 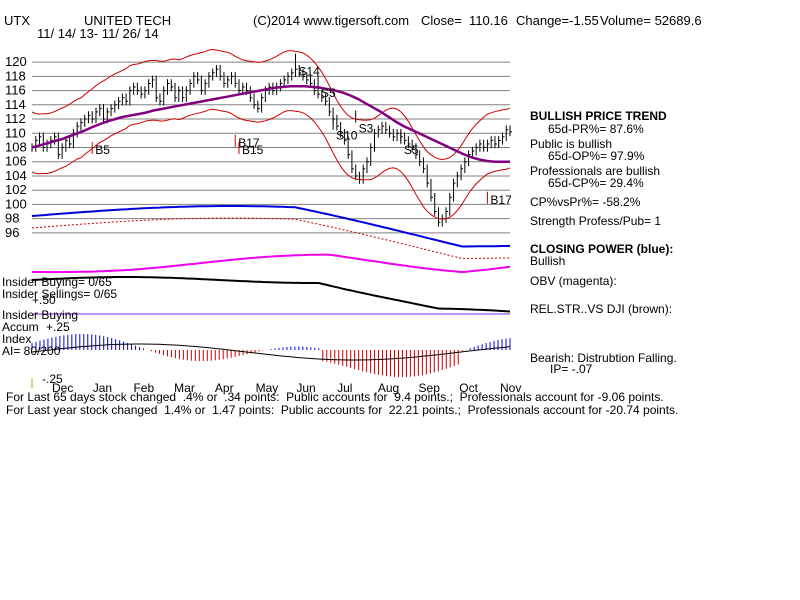 What do you see at coordinates (20, 327) in the screenshot?
I see `accum-label: Accum` at bounding box center [20, 327].